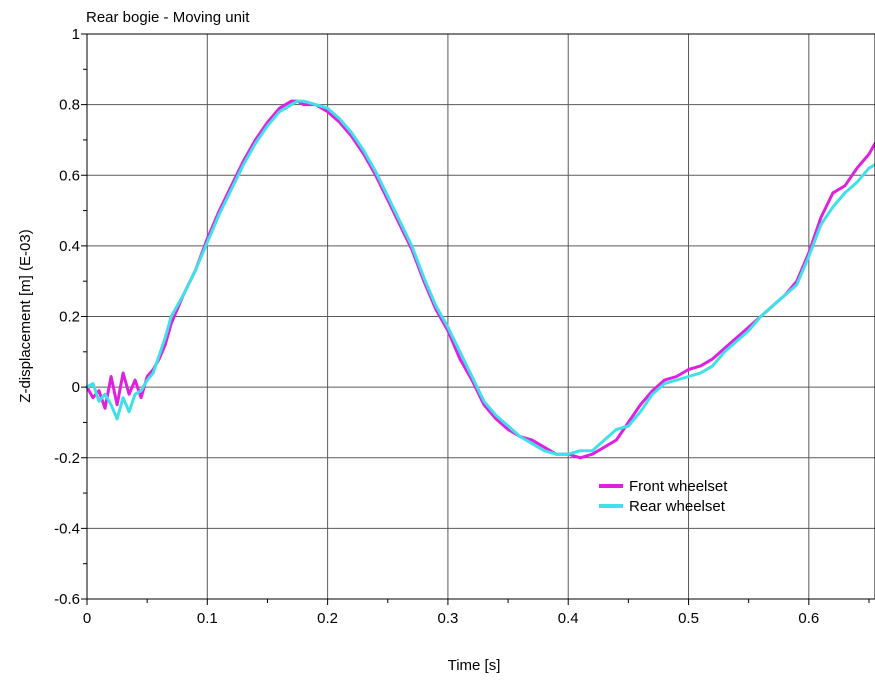 This screenshot has height=682, width=875. Describe the element at coordinates (87, 618) in the screenshot. I see `x-tick-label: 0` at that location.